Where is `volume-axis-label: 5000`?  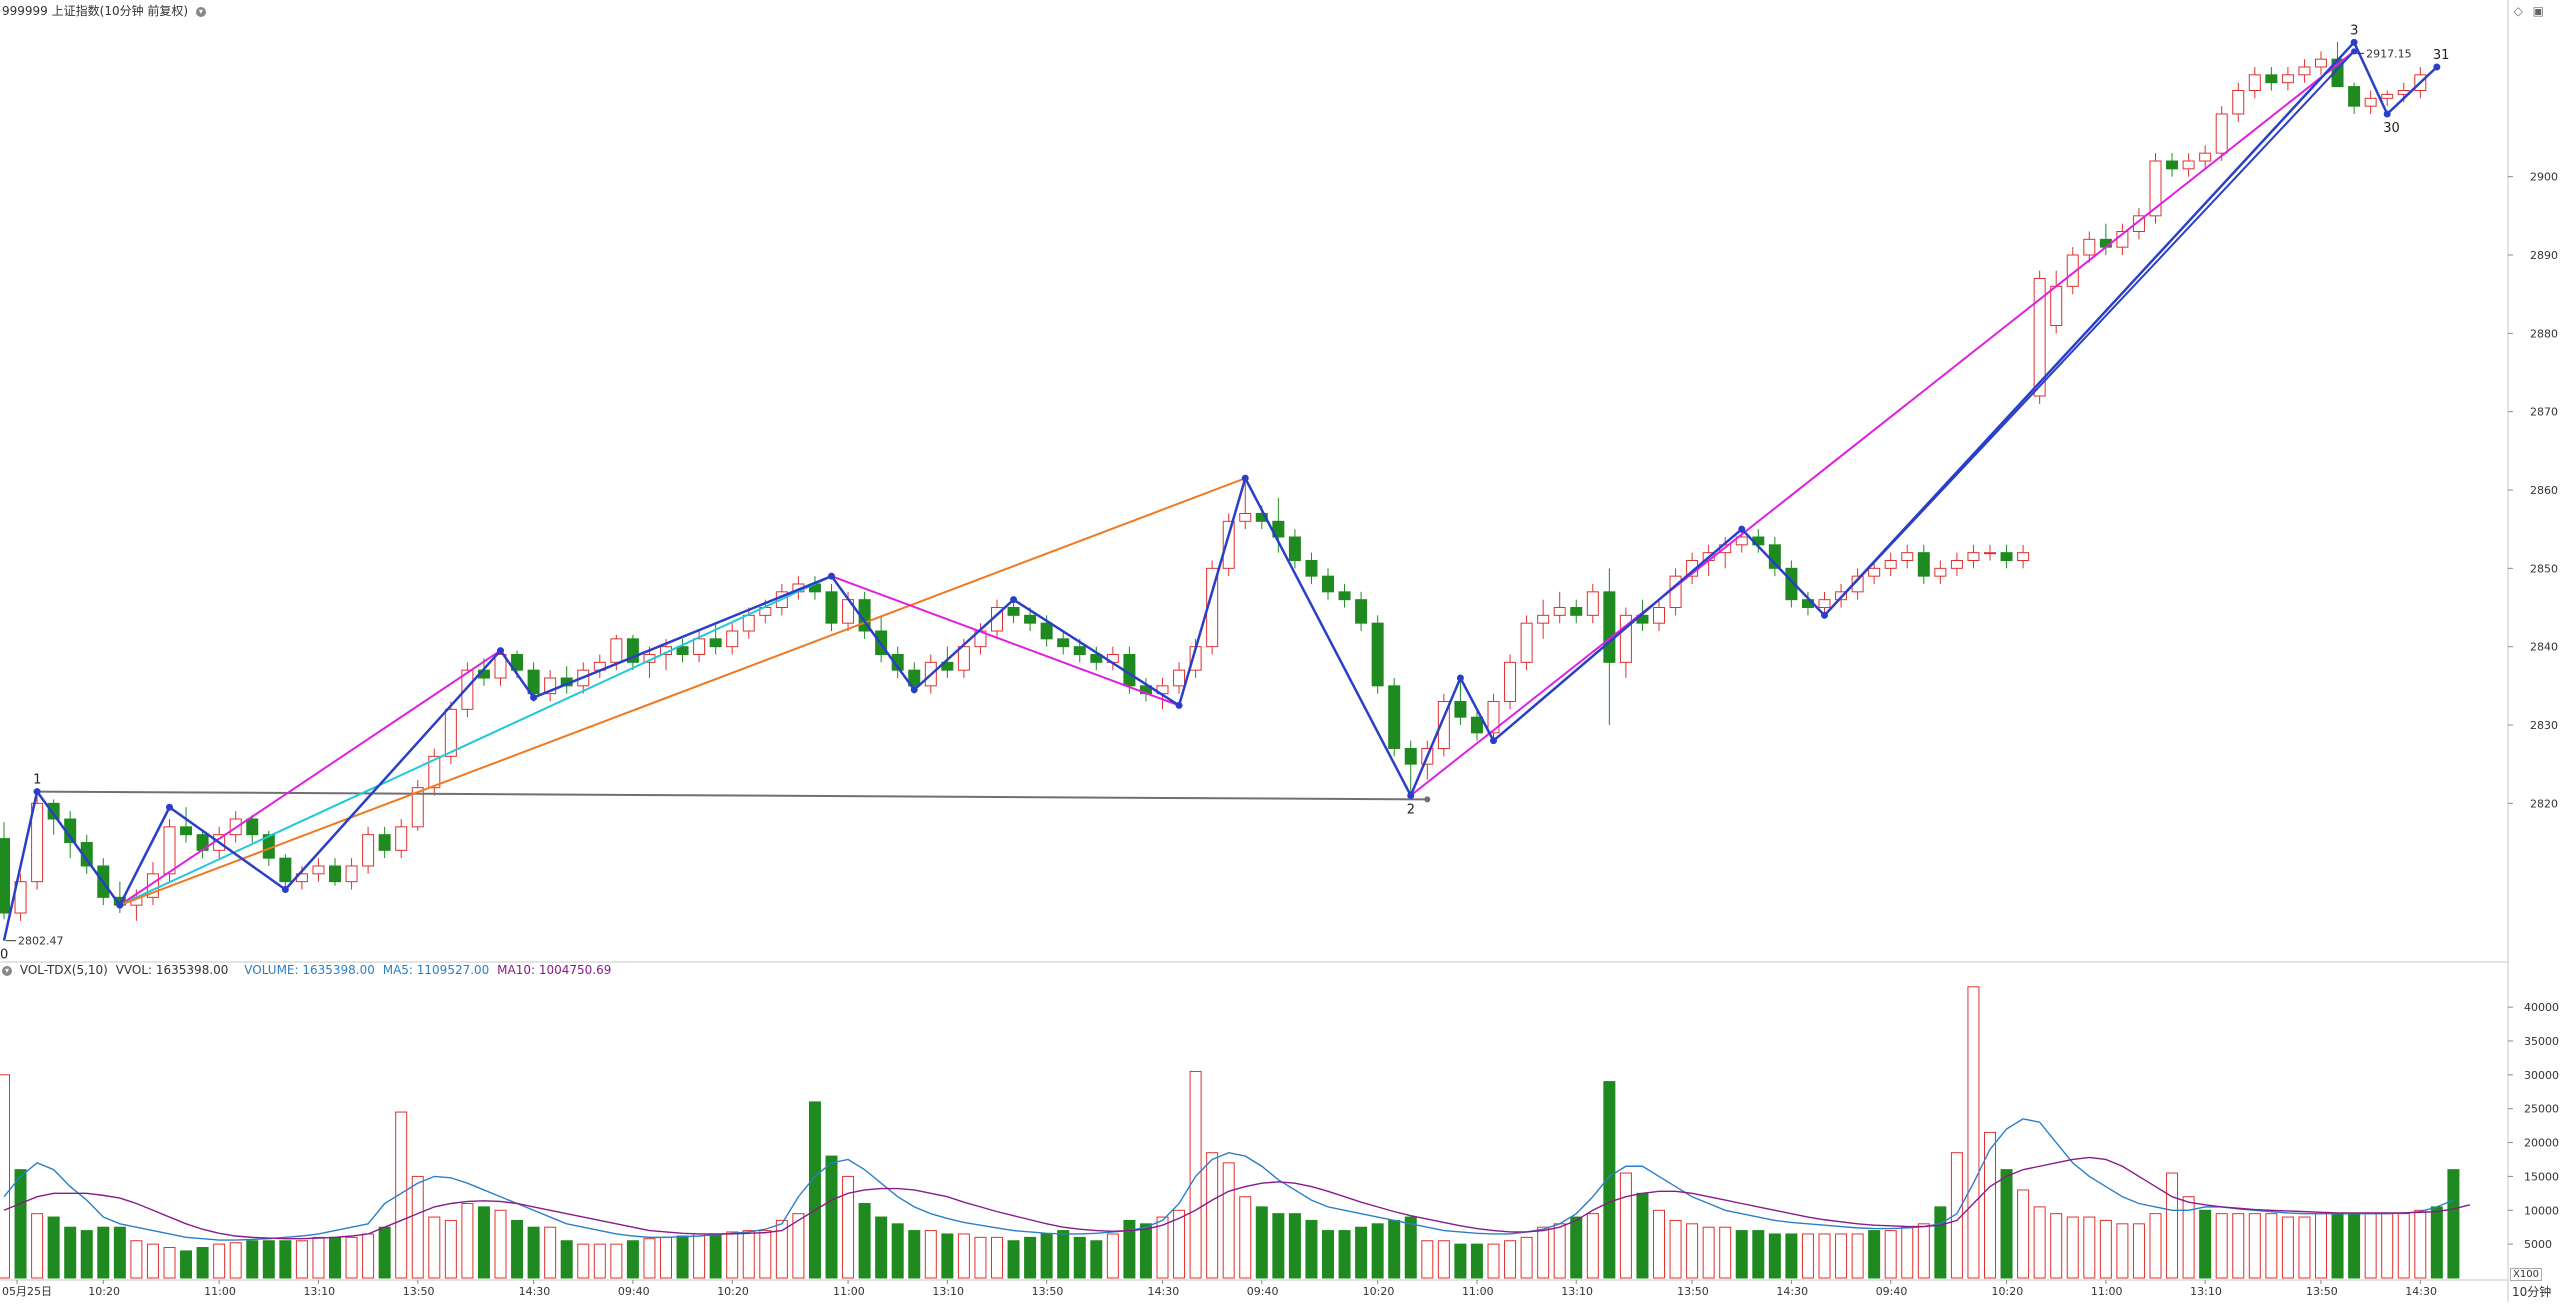 volume-axis-label: 5000 is located at coordinates (2538, 1244).